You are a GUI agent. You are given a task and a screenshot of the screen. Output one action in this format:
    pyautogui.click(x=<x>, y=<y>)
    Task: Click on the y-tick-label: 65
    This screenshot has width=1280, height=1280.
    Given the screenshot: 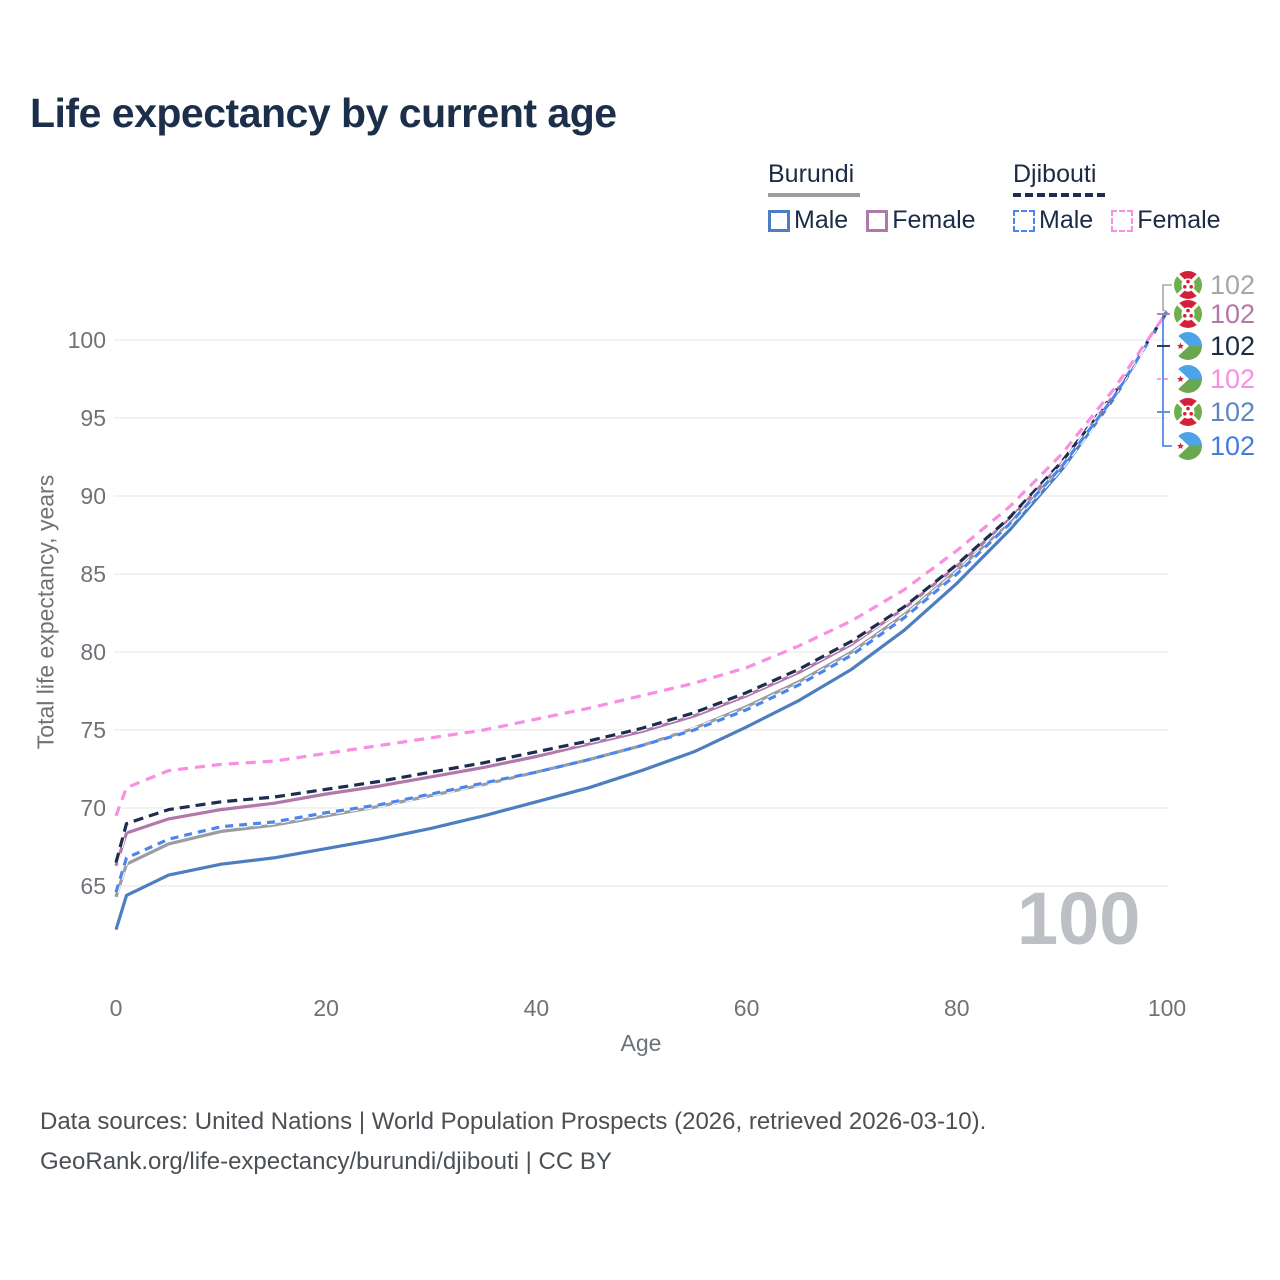 What is the action you would take?
    pyautogui.click(x=93, y=886)
    